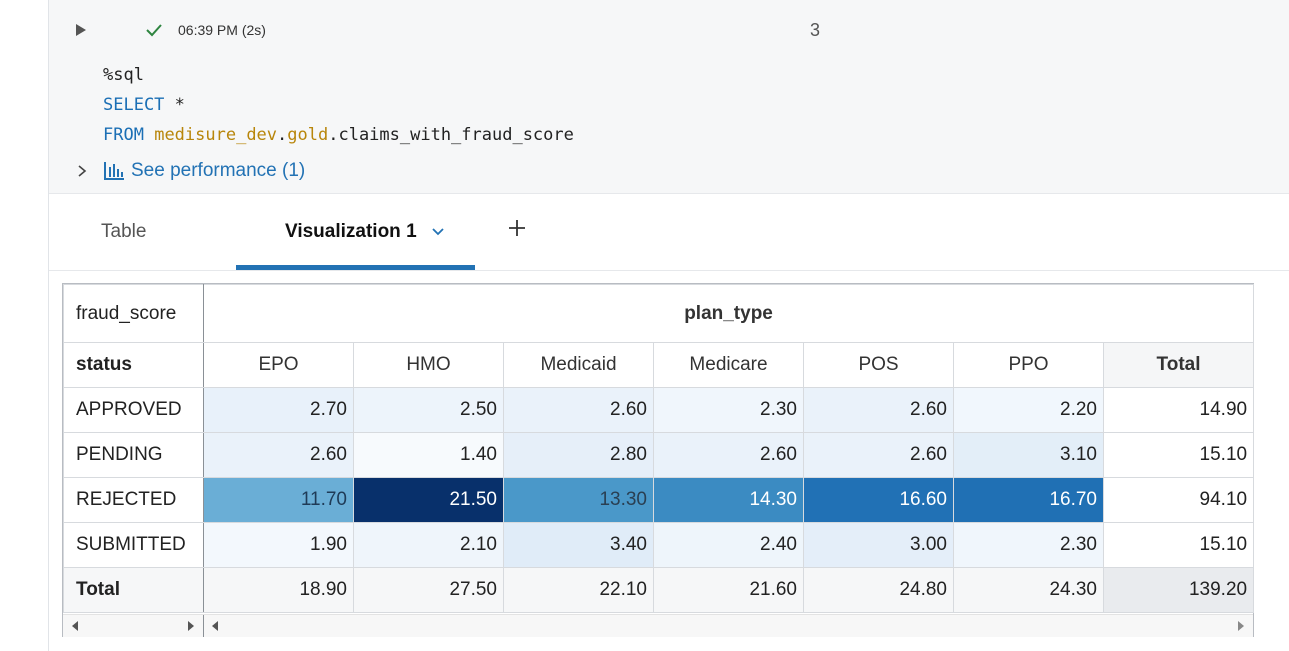 This screenshot has width=1289, height=651. Describe the element at coordinates (1028, 410) in the screenshot. I see `heatmap-cell: 2.20` at that location.